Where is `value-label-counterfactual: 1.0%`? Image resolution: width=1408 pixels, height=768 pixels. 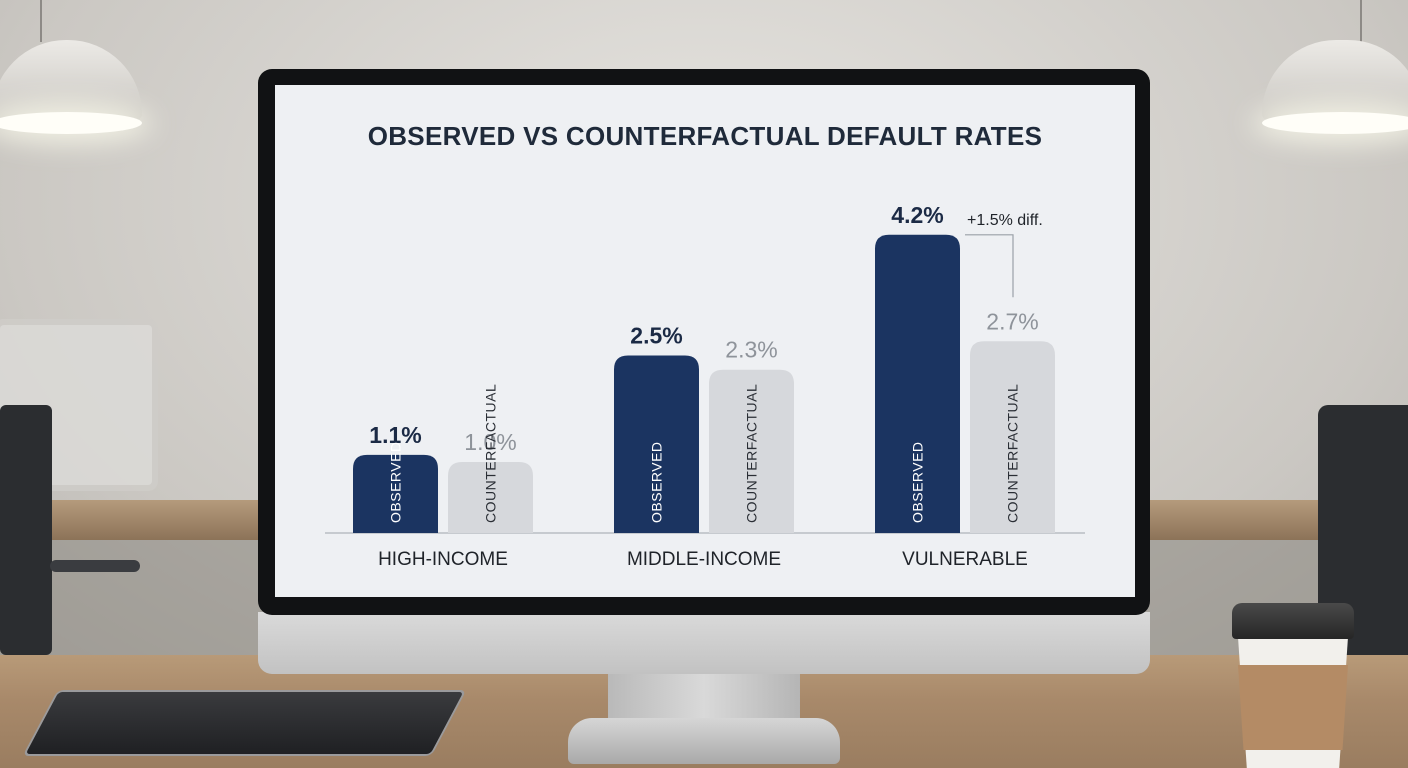
value-label-counterfactual: 1.0% is located at coordinates (490, 442).